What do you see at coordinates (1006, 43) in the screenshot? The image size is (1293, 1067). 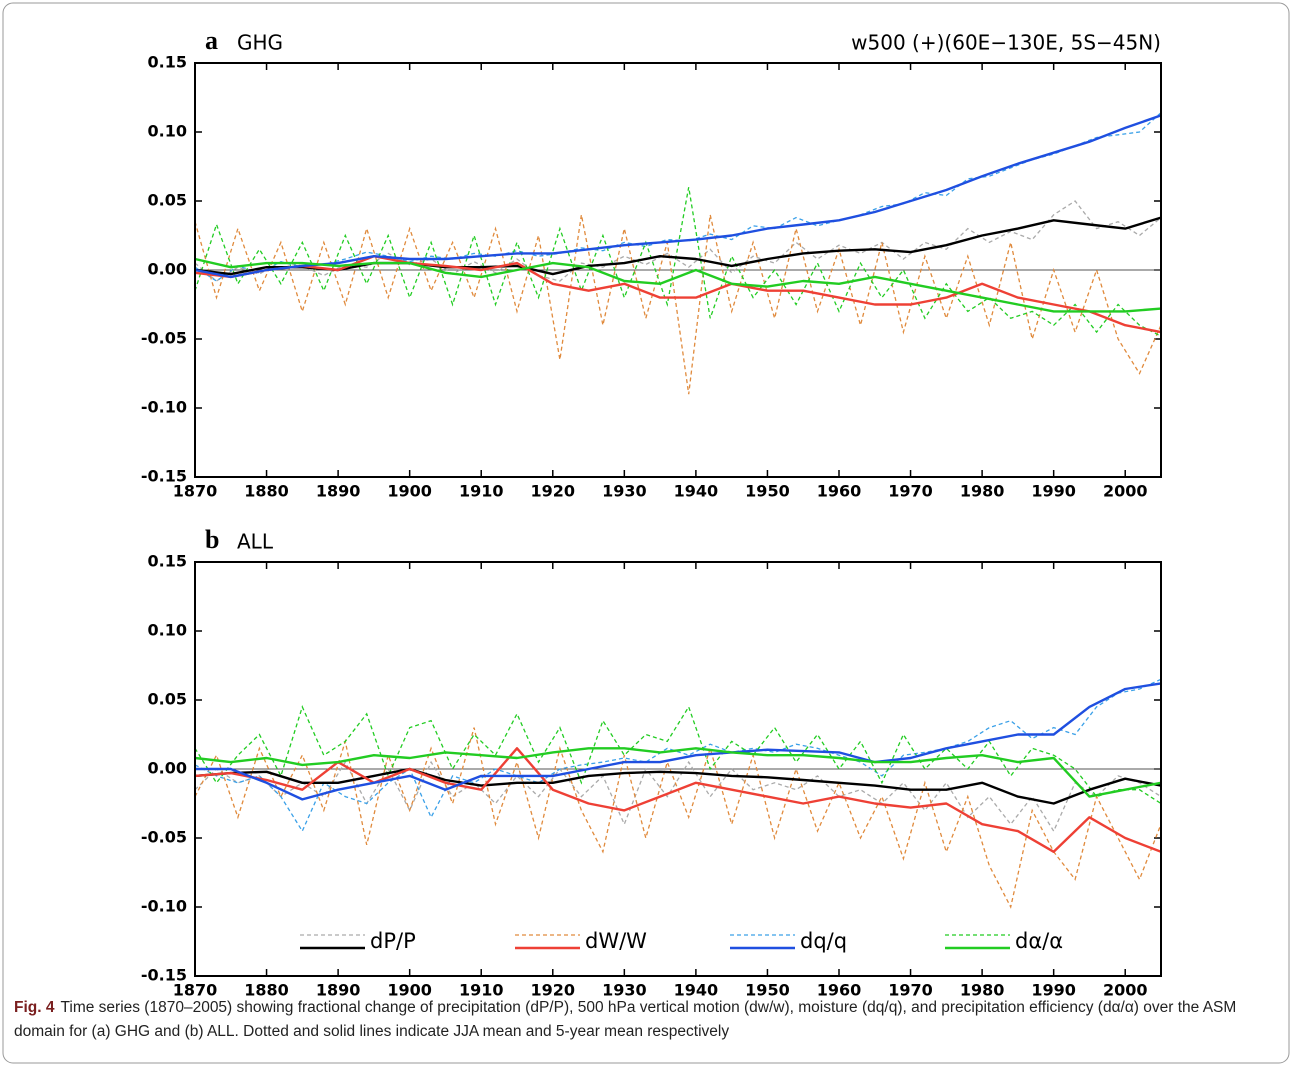 I see `panel-subtitle: w500 (+)(60E−130E, 5S−45N)` at bounding box center [1006, 43].